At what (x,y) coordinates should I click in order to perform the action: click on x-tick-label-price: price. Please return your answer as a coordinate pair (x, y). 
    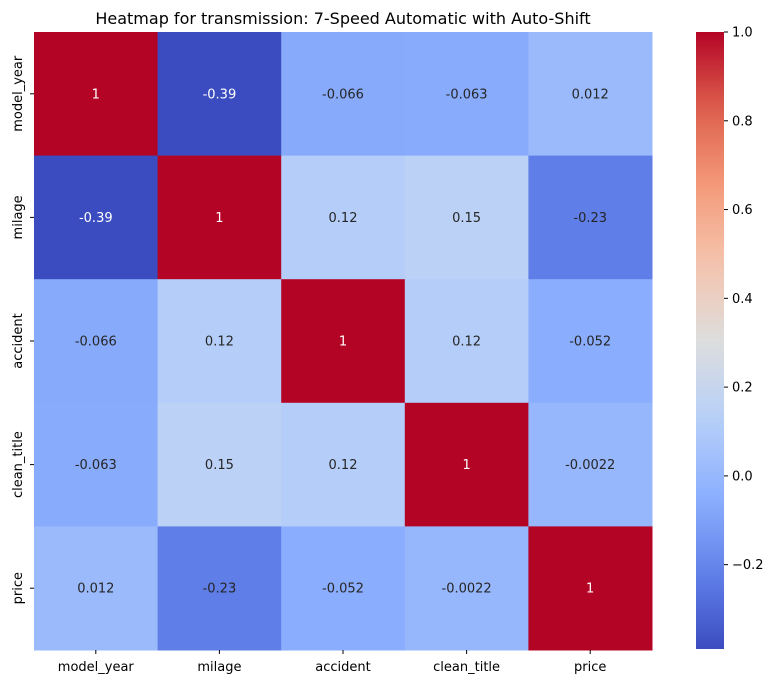
    Looking at the image, I should click on (590, 667).